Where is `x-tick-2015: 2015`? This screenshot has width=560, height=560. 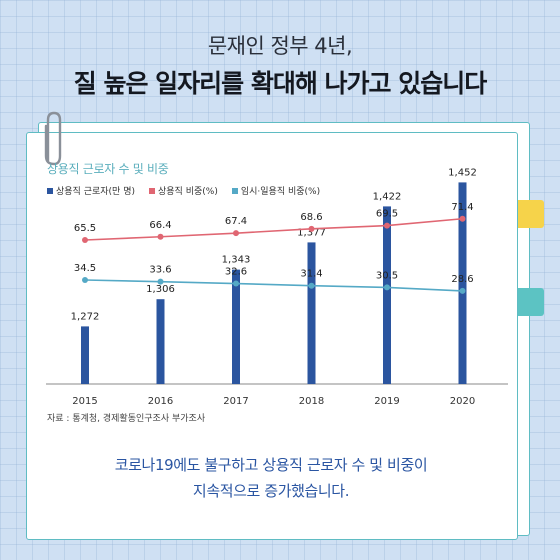 x-tick-2015: 2015 is located at coordinates (84, 401).